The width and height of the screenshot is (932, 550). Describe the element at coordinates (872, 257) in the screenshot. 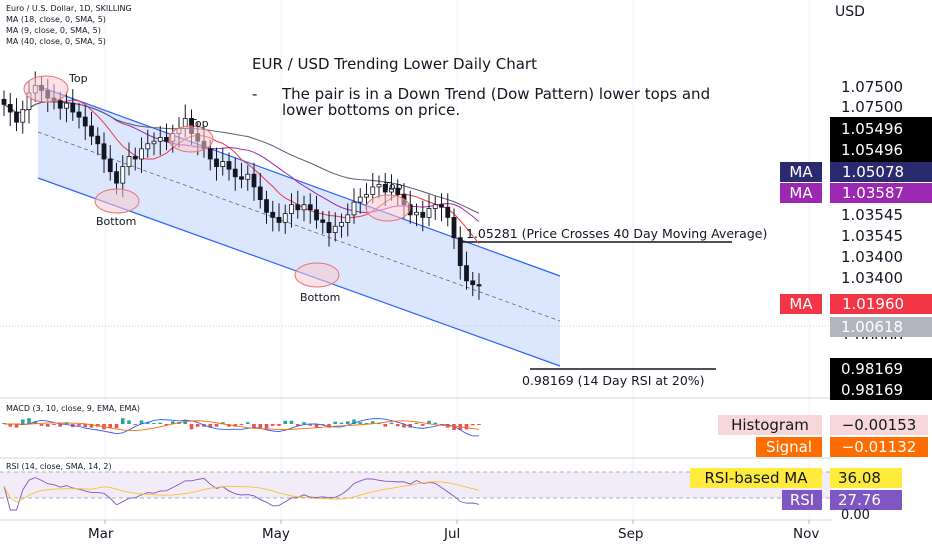

I see `price-axis-label: 1.03400` at that location.